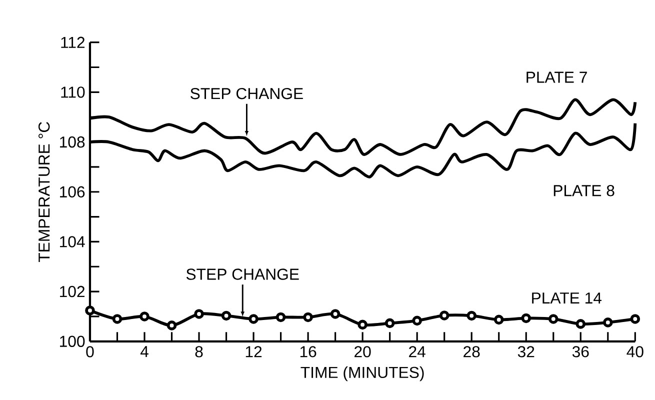 The image size is (655, 400). I want to click on y-tick-label: 100, so click(72, 342).